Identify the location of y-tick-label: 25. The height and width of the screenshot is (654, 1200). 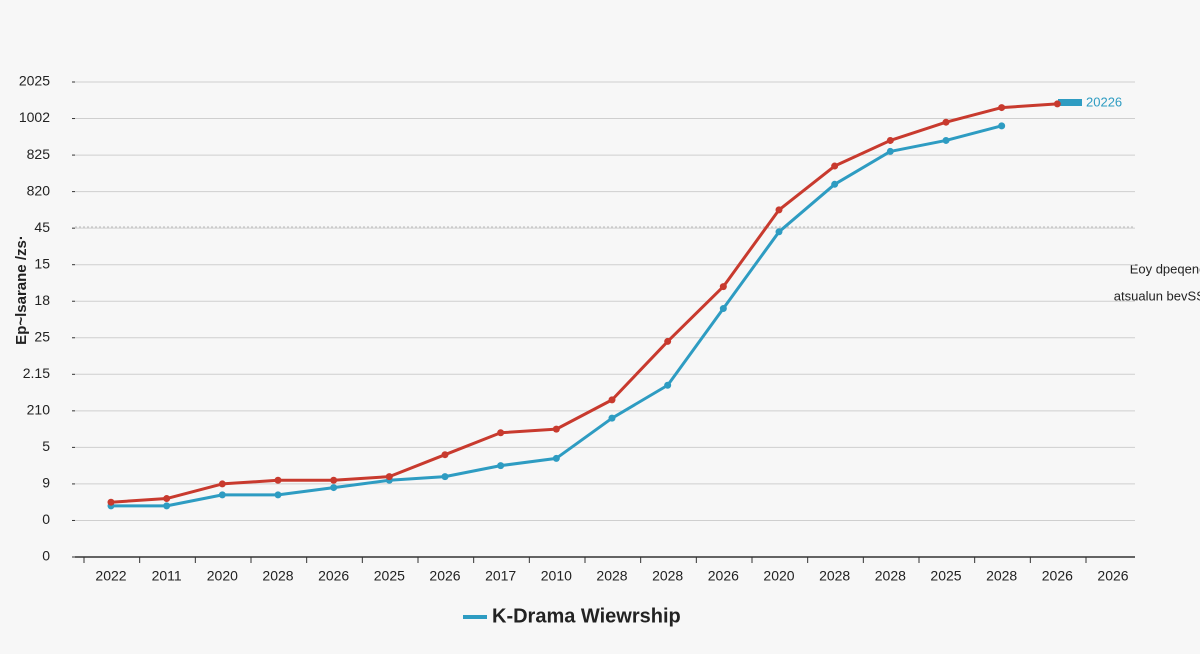
(42, 336).